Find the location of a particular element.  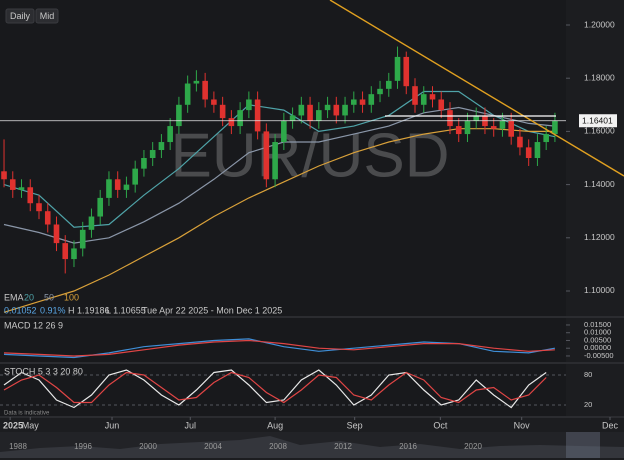

y-tick-label: -0.00500 is located at coordinates (599, 355).